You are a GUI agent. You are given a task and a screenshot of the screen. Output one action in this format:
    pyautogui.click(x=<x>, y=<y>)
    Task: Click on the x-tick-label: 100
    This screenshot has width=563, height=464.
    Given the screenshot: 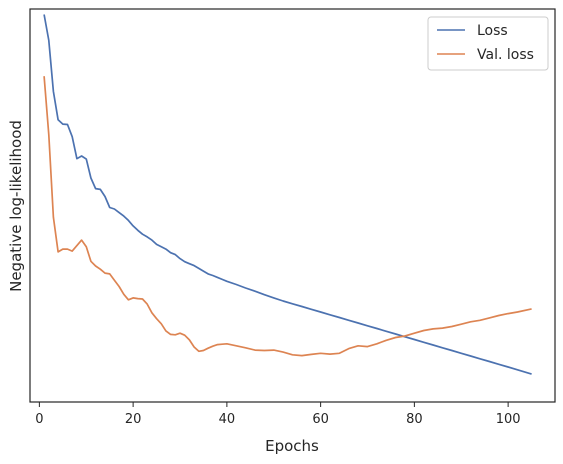 What is the action you would take?
    pyautogui.click(x=508, y=419)
    